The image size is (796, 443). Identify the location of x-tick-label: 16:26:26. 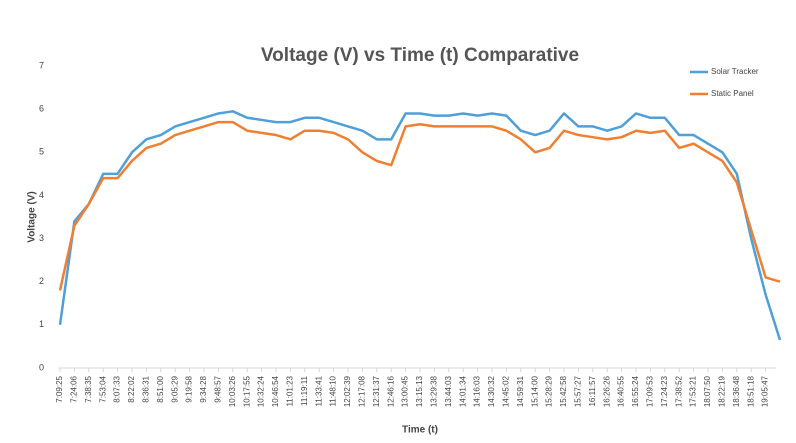
(606, 391).